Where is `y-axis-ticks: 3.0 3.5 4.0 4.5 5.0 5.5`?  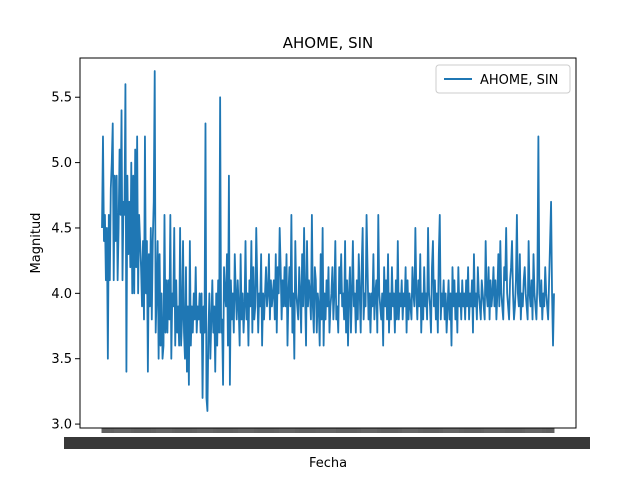
y-axis-ticks: 3.0 3.5 4.0 4.5 5.0 5.5 is located at coordinates (65, 262).